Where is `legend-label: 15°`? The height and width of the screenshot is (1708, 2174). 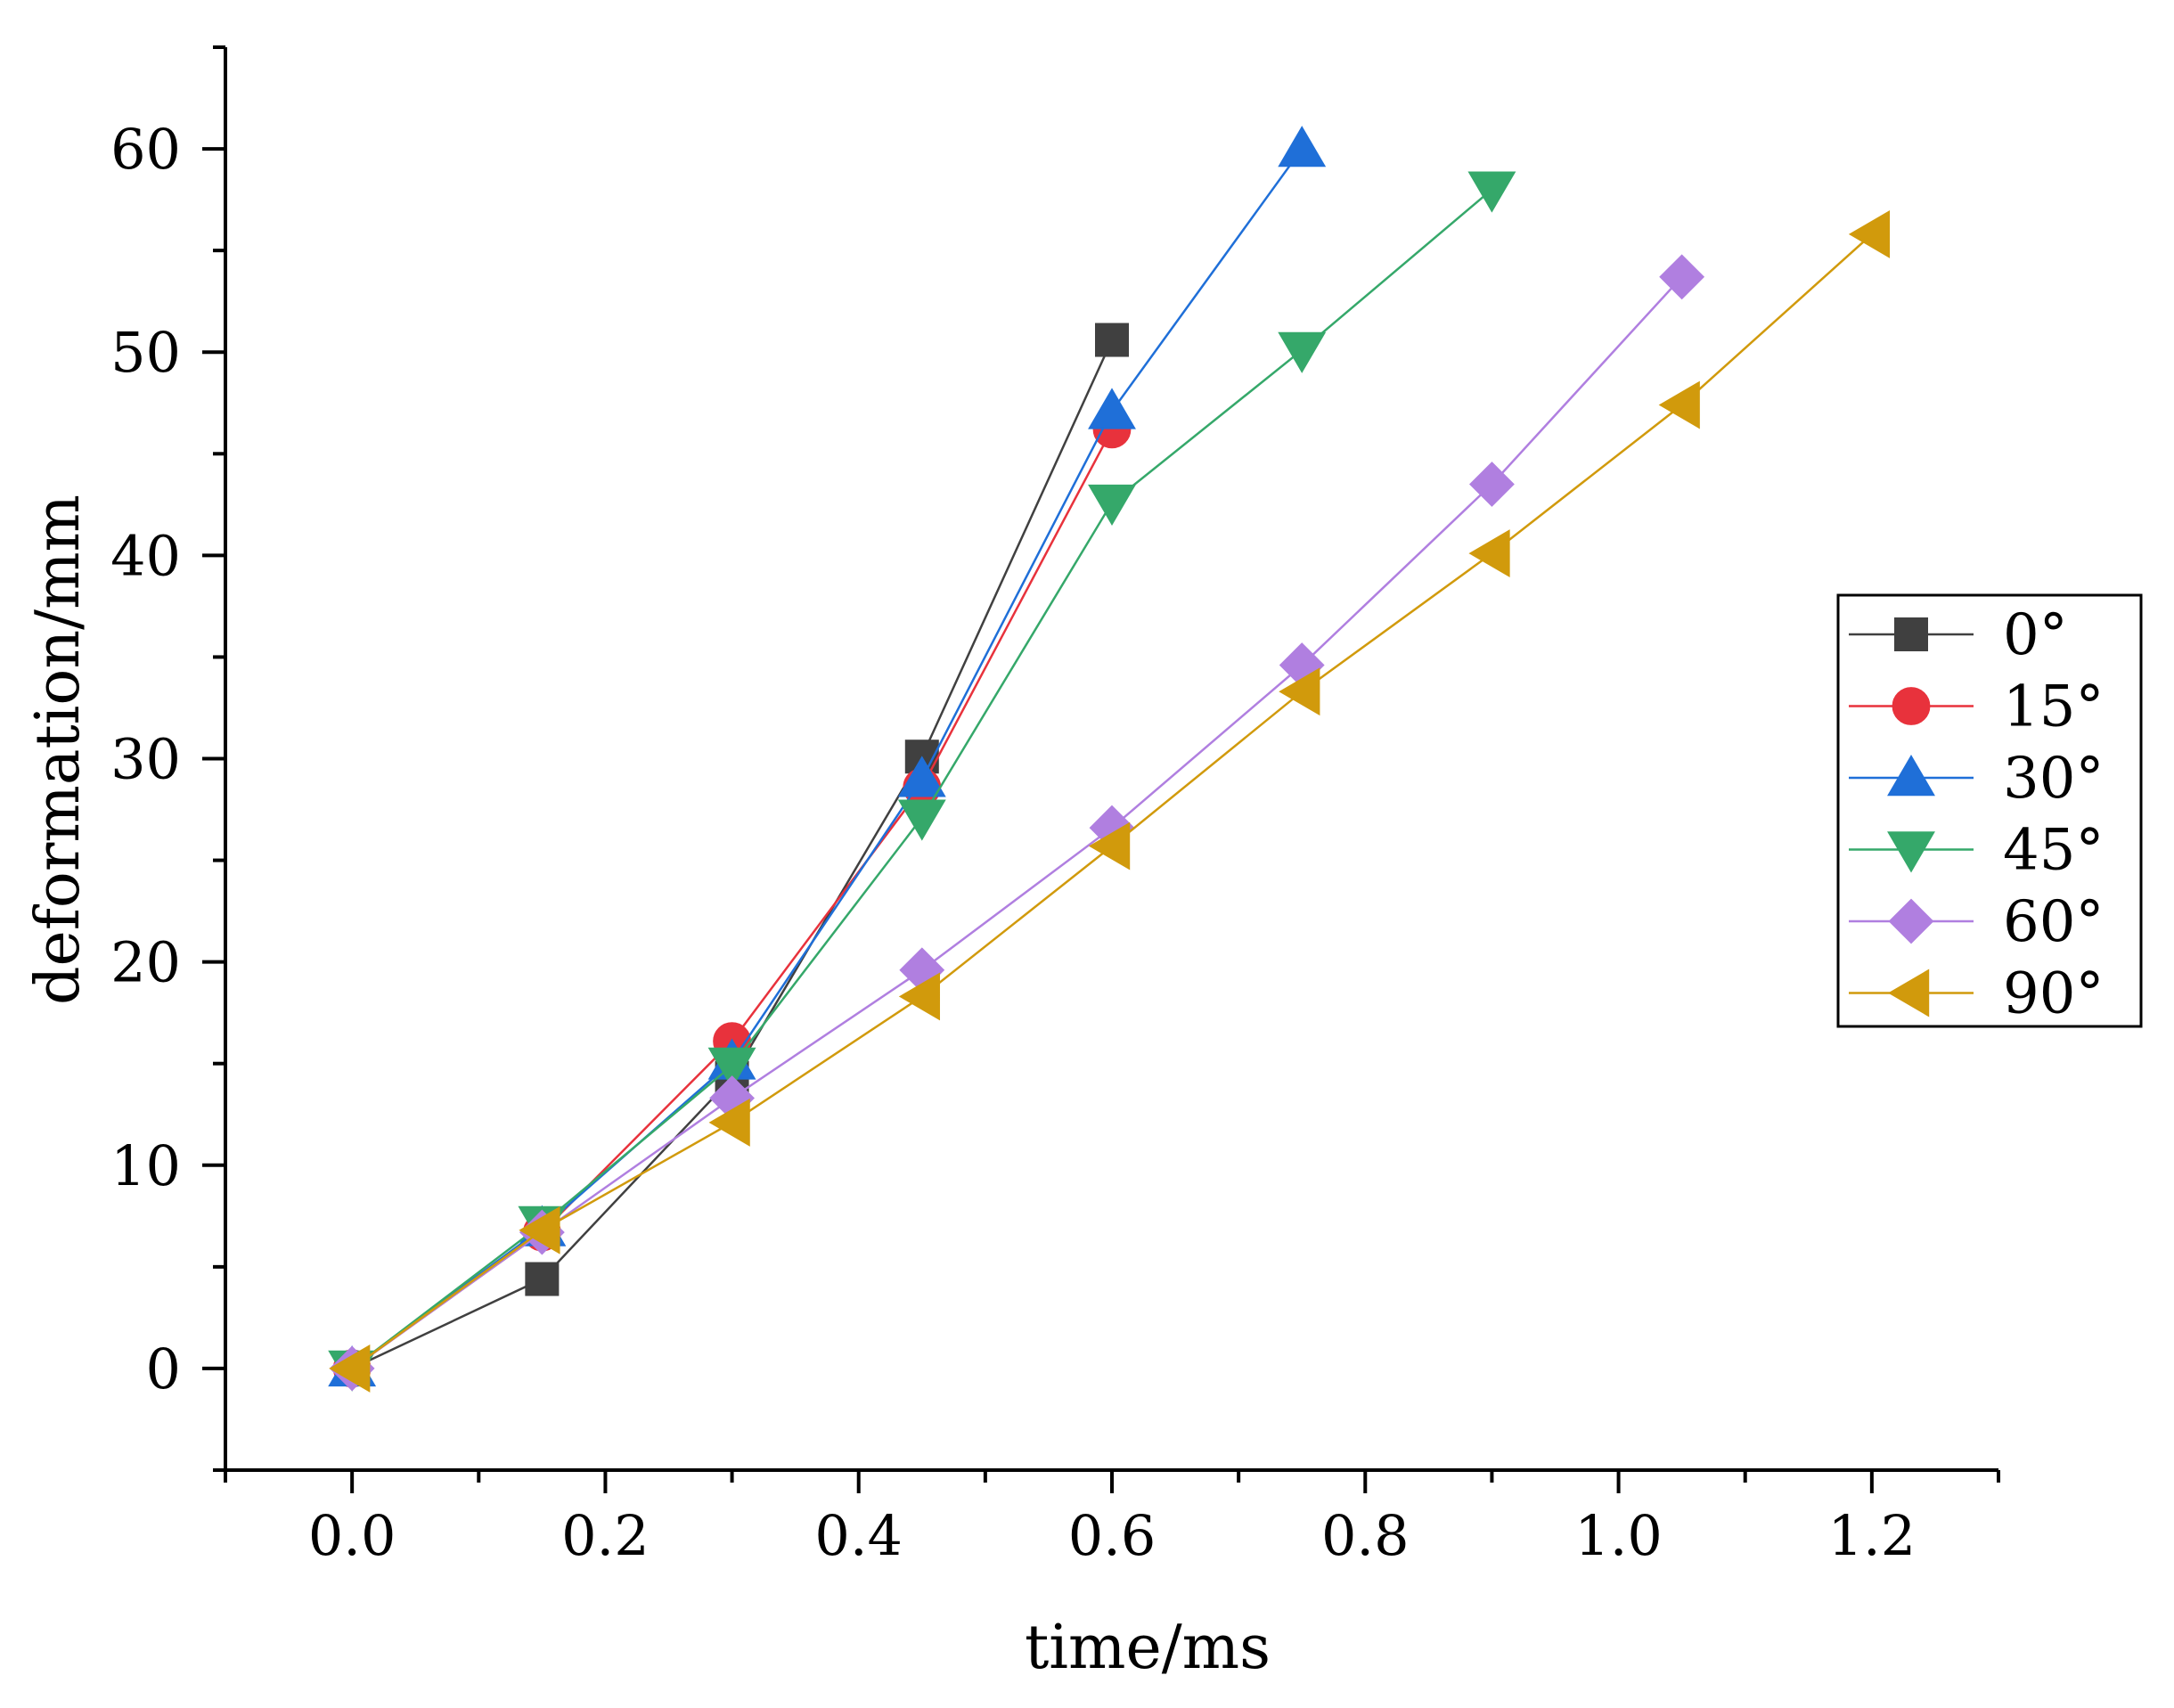
legend-label: 15° is located at coordinates (2053, 707).